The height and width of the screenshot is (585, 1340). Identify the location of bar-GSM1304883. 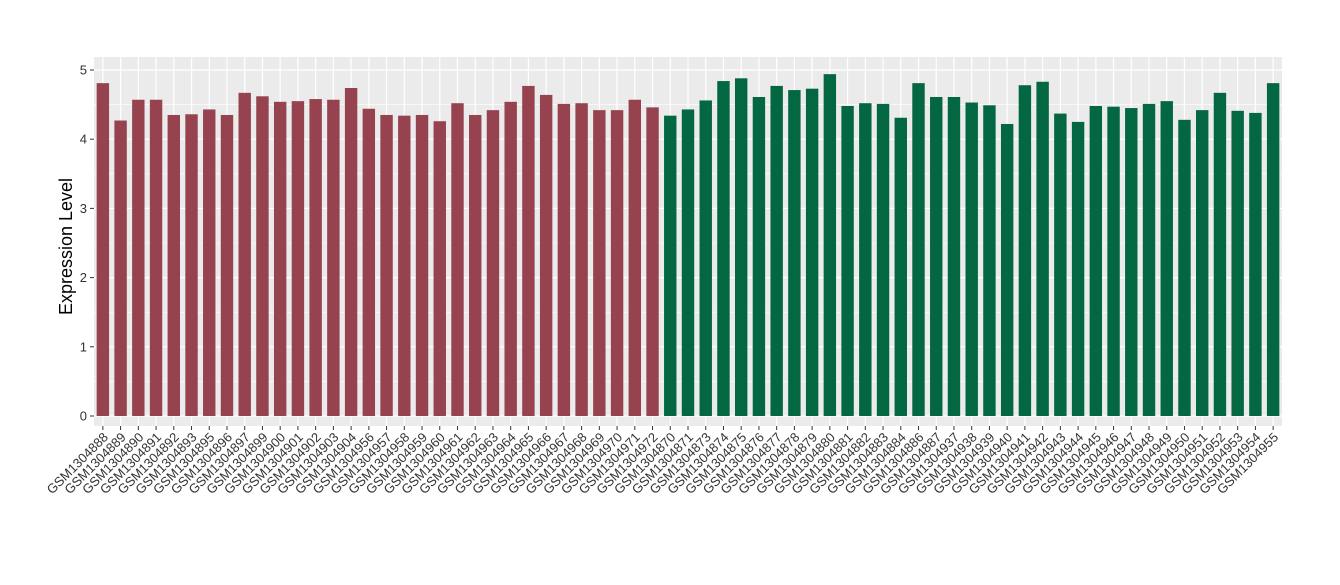
(883, 260).